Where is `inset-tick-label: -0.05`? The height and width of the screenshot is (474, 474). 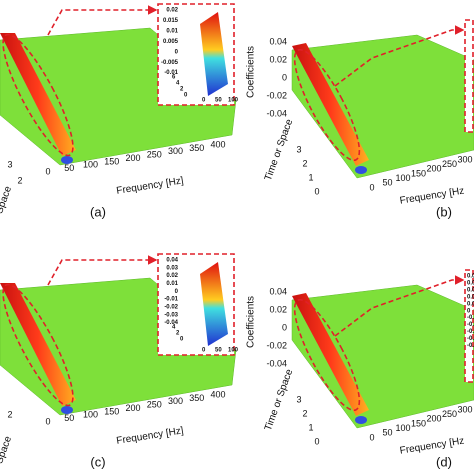
inset-tick-label: -0.05 is located at coordinates (470, 346).